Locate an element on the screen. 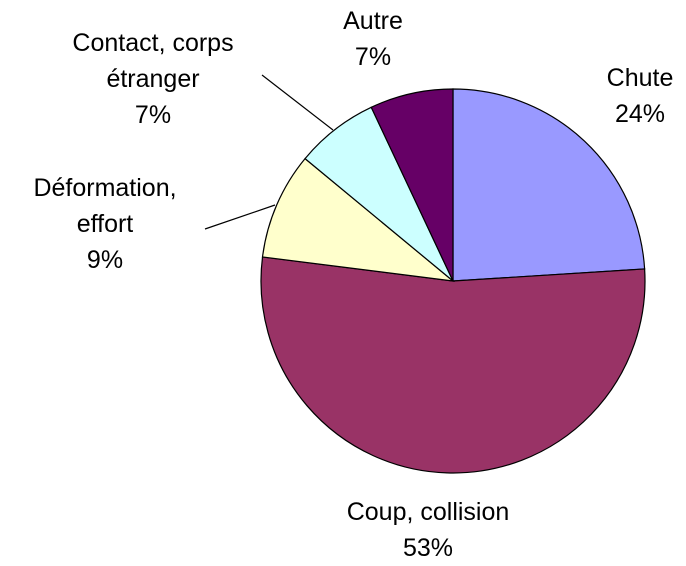 The width and height of the screenshot is (686, 566). category-label: Chute is located at coordinates (640, 78).